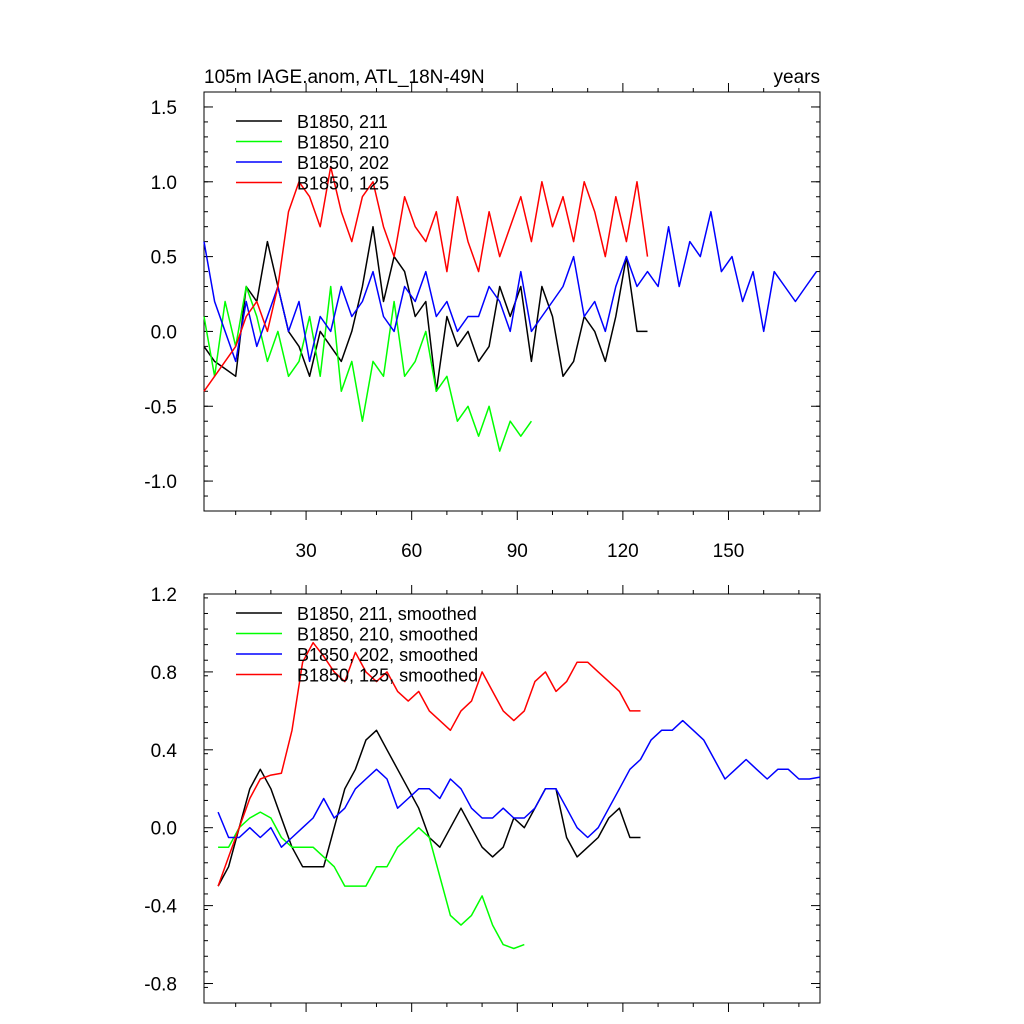 The width and height of the screenshot is (1024, 1024). What do you see at coordinates (342, 122) in the screenshot?
I see `legend-label: B1850, 211` at bounding box center [342, 122].